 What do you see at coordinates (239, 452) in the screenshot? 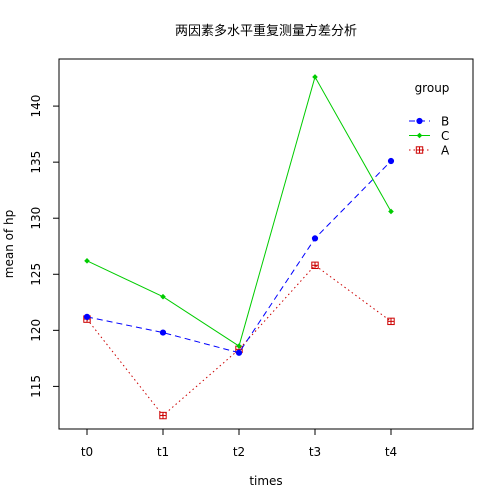
I see `x-tick-label-t2: t2` at bounding box center [239, 452].